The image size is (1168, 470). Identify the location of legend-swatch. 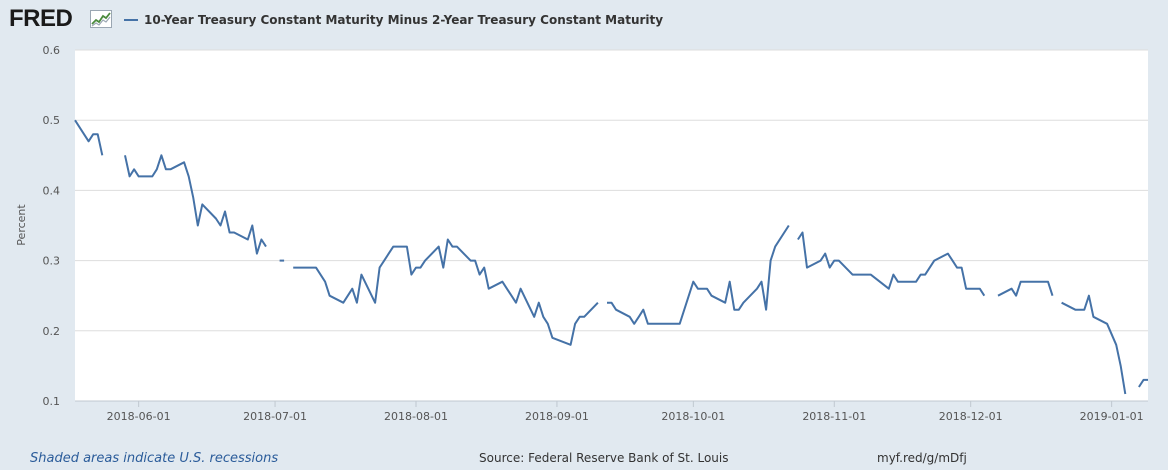
(131, 20).